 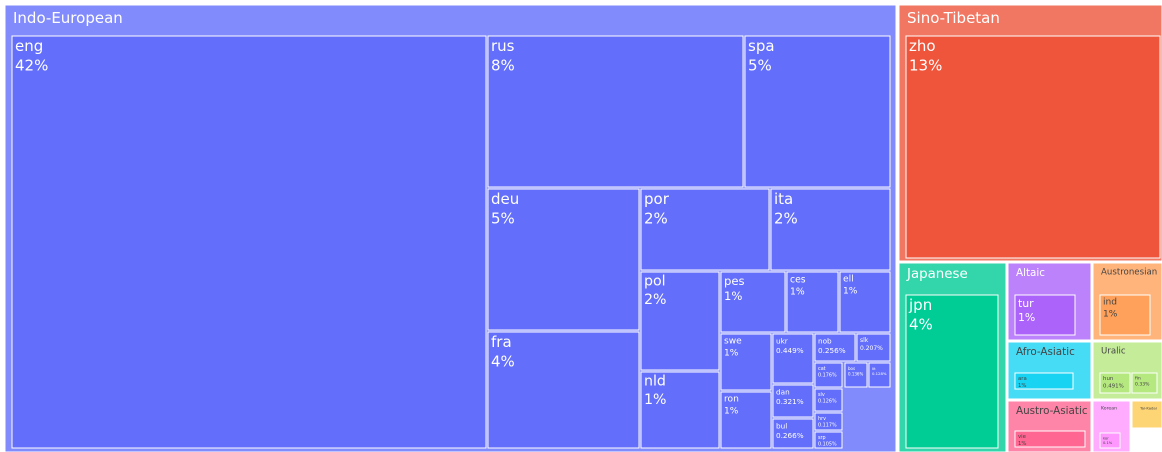 I want to click on tile-value-label: 0.136%, so click(x=855, y=373).